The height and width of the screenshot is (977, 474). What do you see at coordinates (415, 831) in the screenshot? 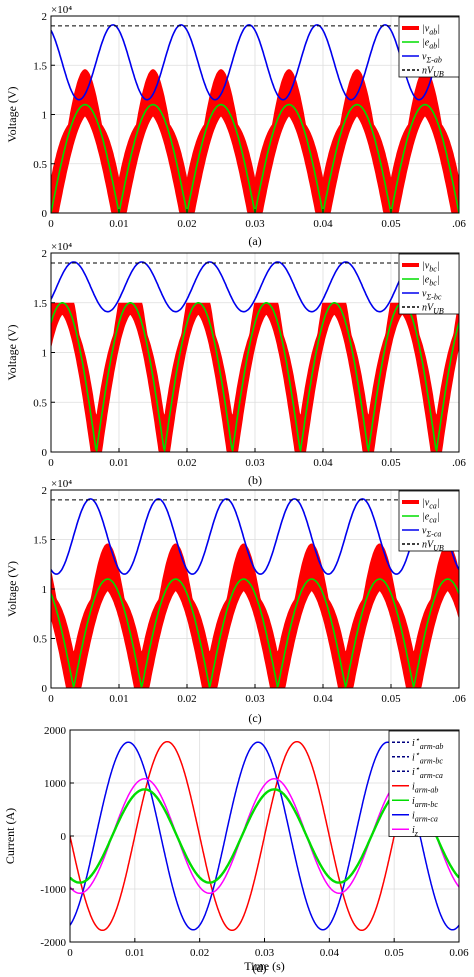
I see `legend-label: iz` at bounding box center [415, 831].